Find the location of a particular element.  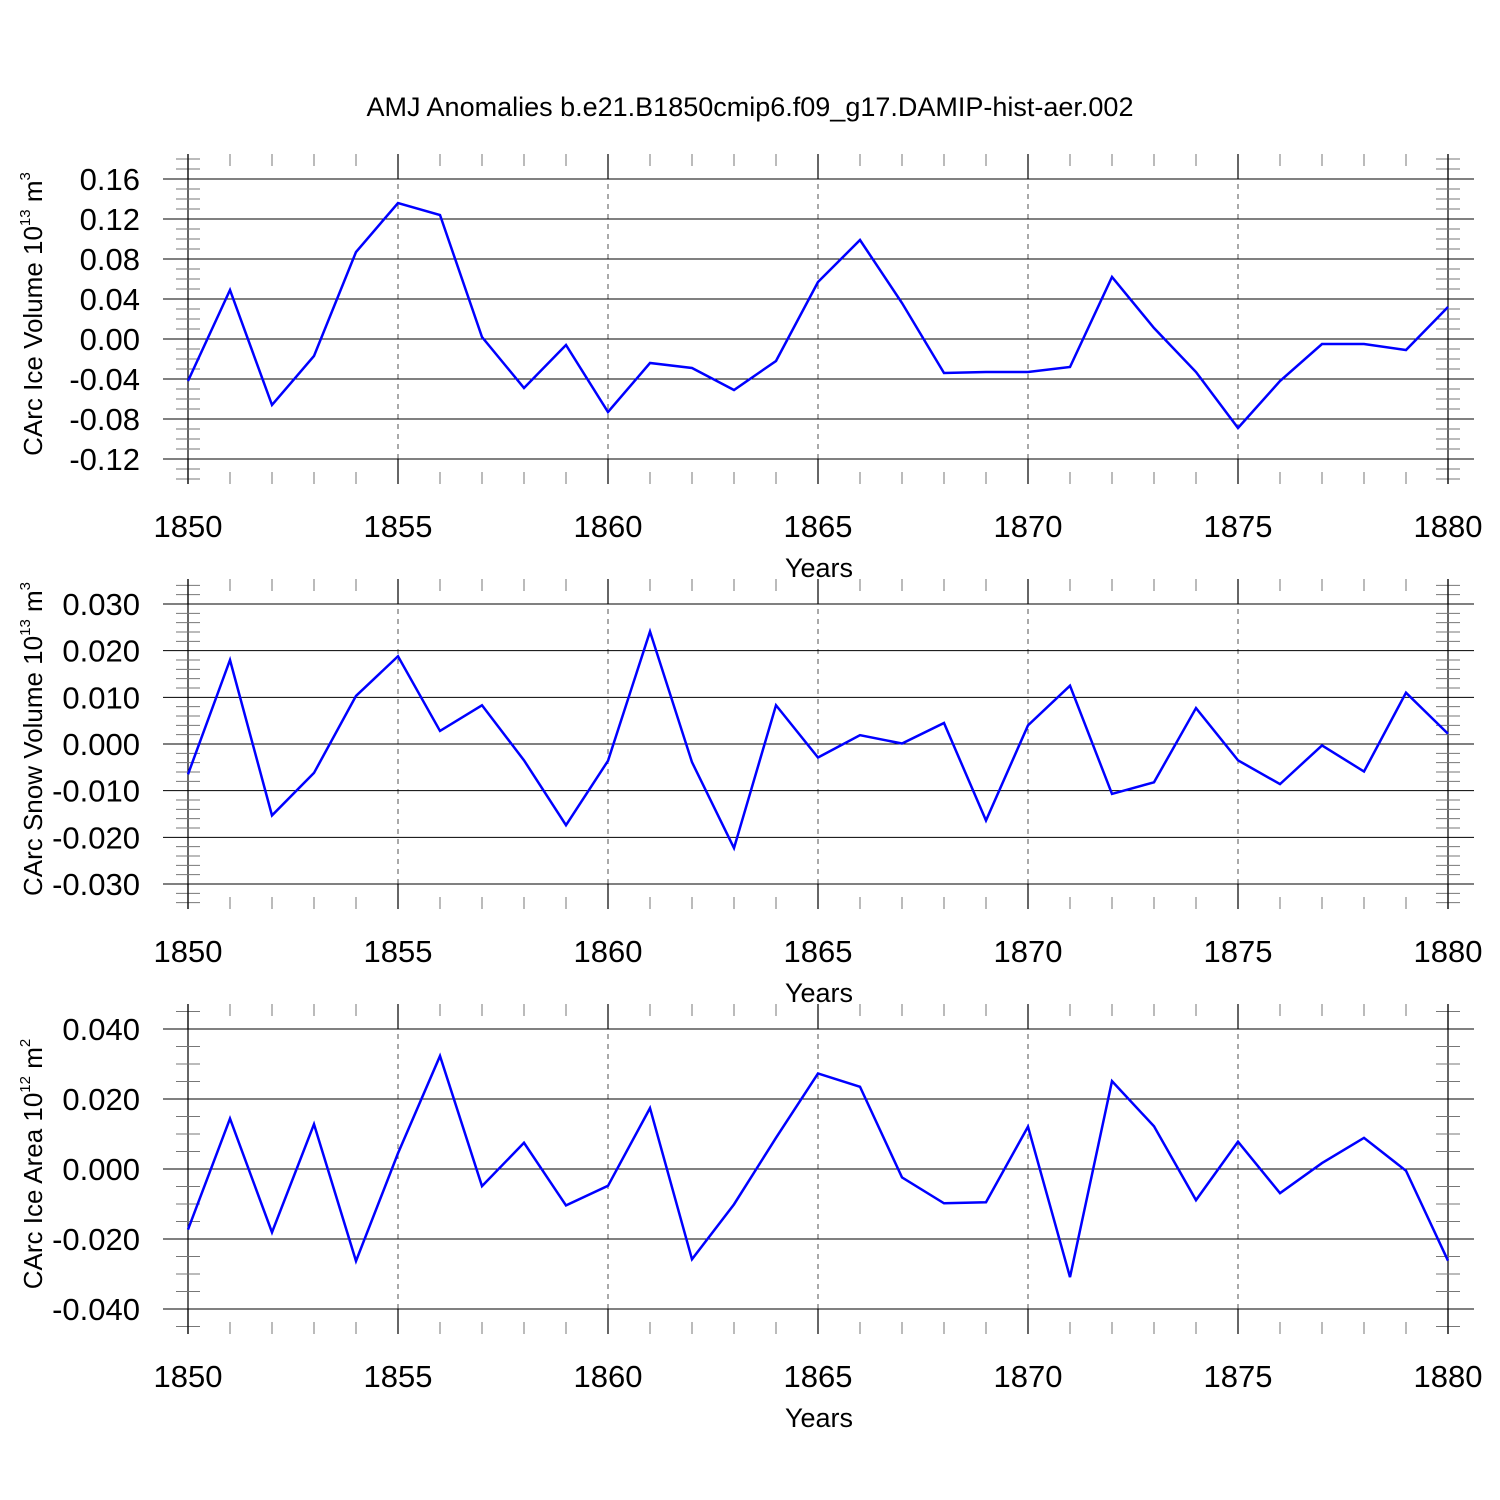

y-tick-label: 0.030 is located at coordinates (101, 604).